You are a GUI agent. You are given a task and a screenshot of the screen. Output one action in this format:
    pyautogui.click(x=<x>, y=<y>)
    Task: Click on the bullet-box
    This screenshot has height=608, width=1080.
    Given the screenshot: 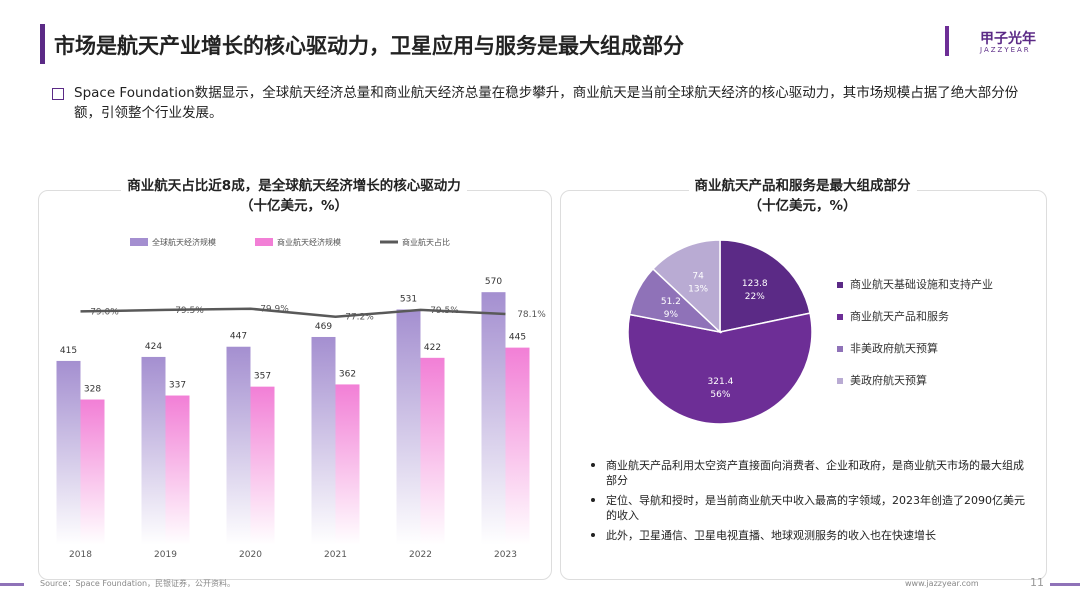 What is the action you would take?
    pyautogui.click(x=58, y=94)
    